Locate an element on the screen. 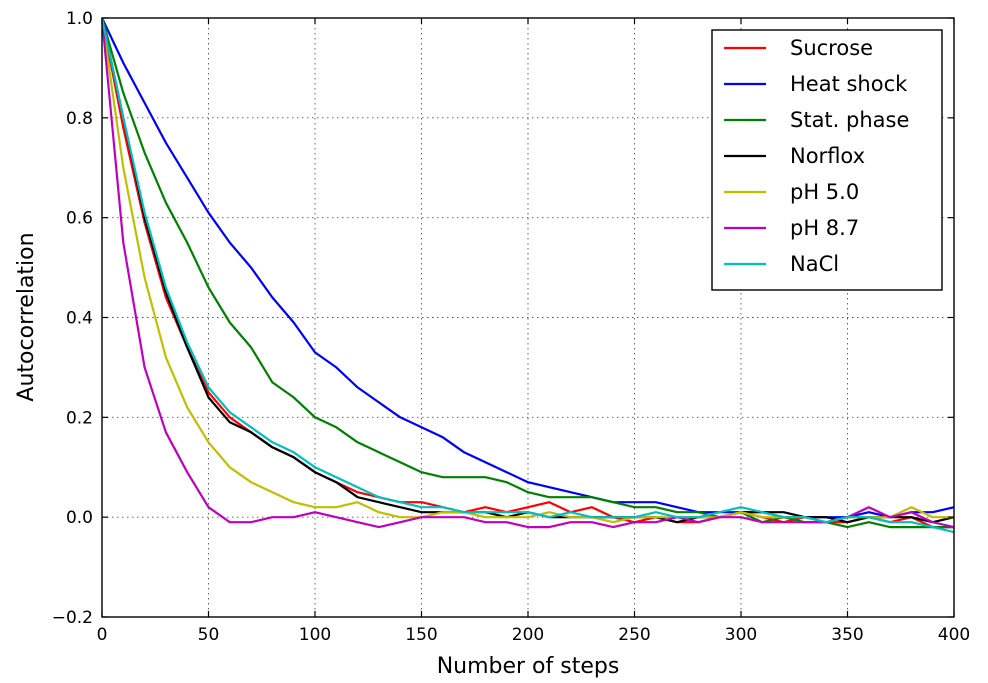  x-tick-label: 100 is located at coordinates (315, 635).